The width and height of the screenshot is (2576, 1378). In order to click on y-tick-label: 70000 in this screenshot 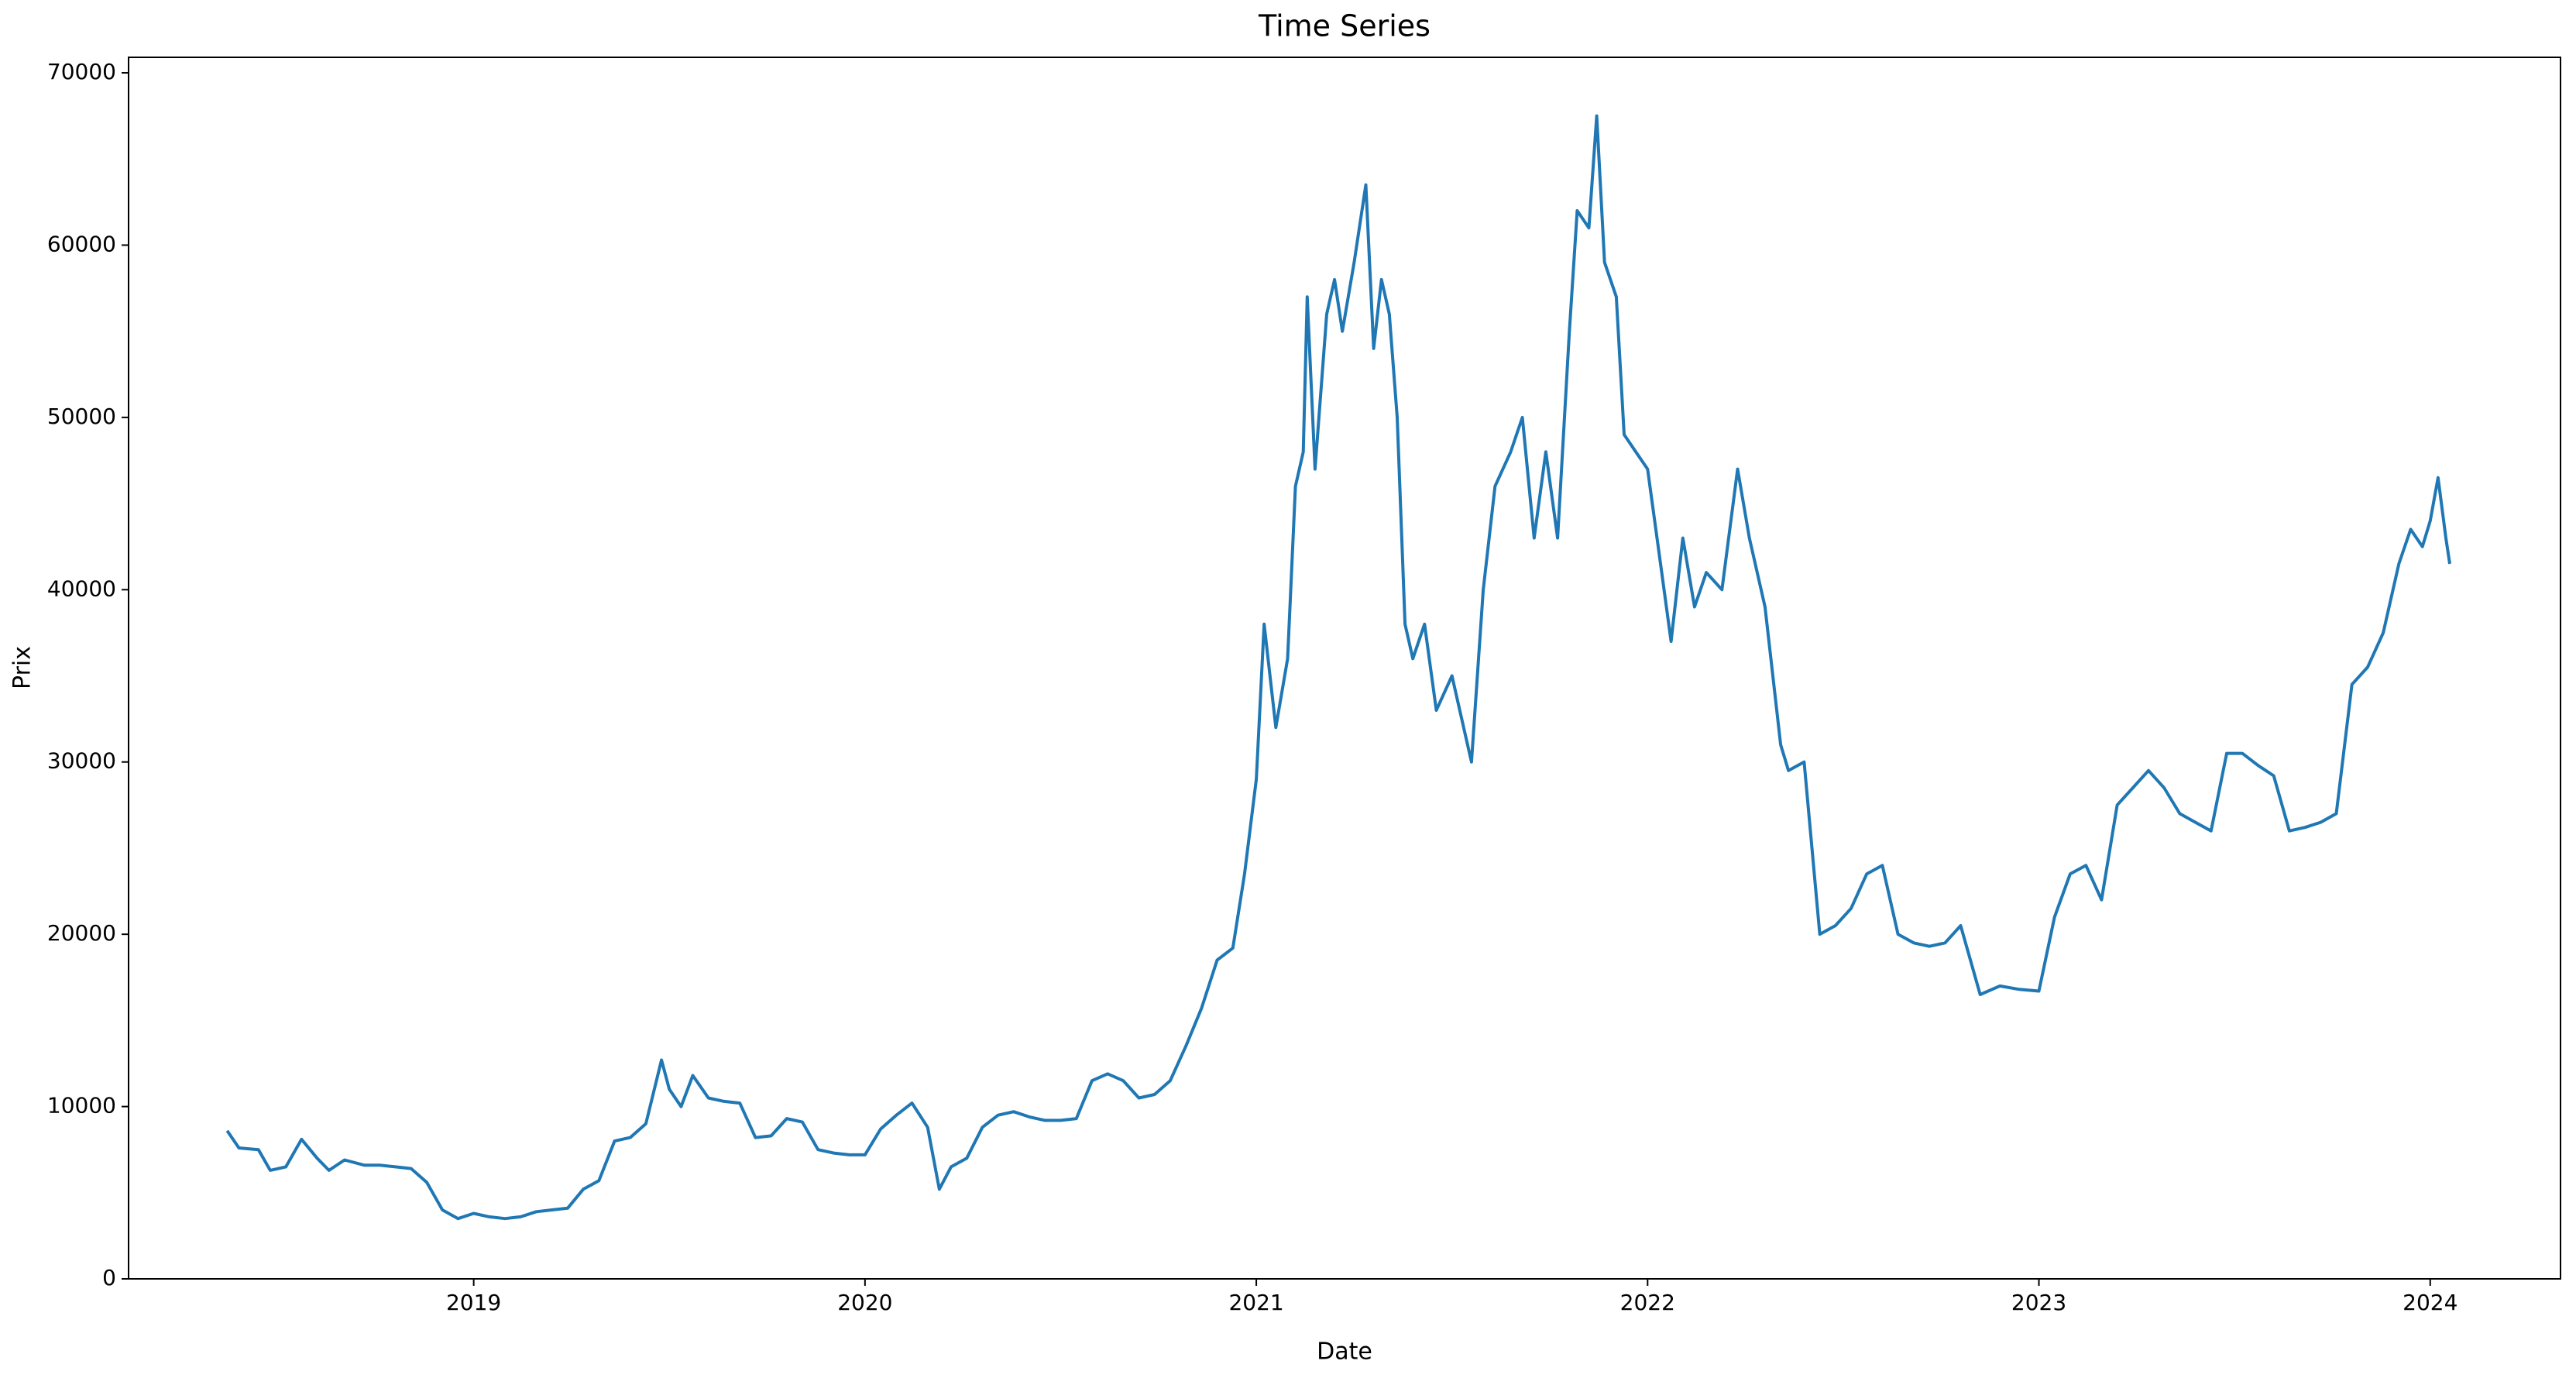, I will do `click(81, 71)`.